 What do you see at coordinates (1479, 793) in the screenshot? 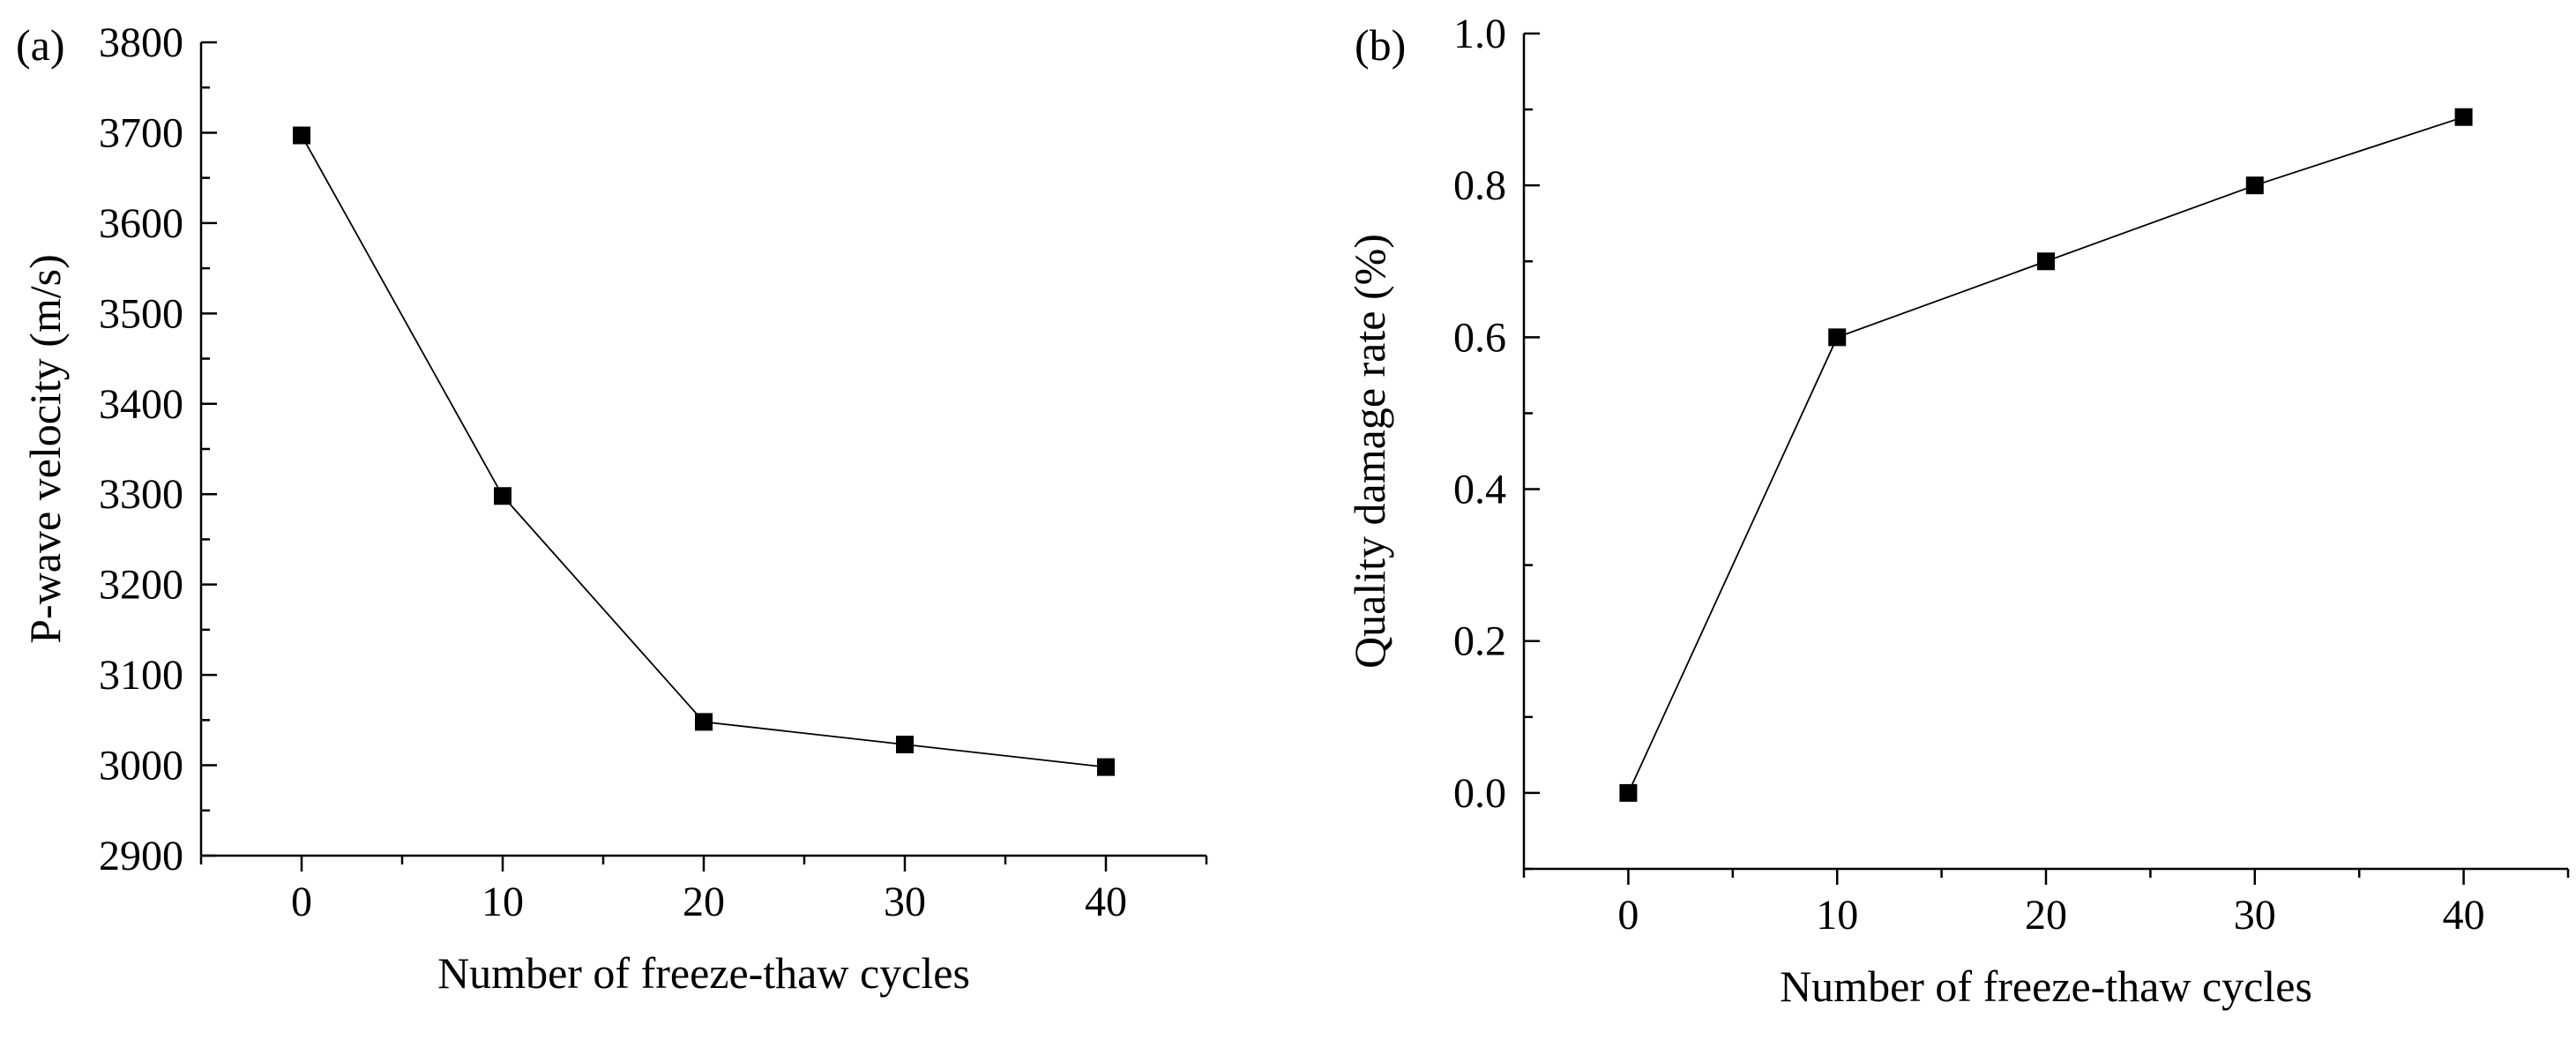
I see `y-tick-label-b: 0.0` at bounding box center [1479, 793].